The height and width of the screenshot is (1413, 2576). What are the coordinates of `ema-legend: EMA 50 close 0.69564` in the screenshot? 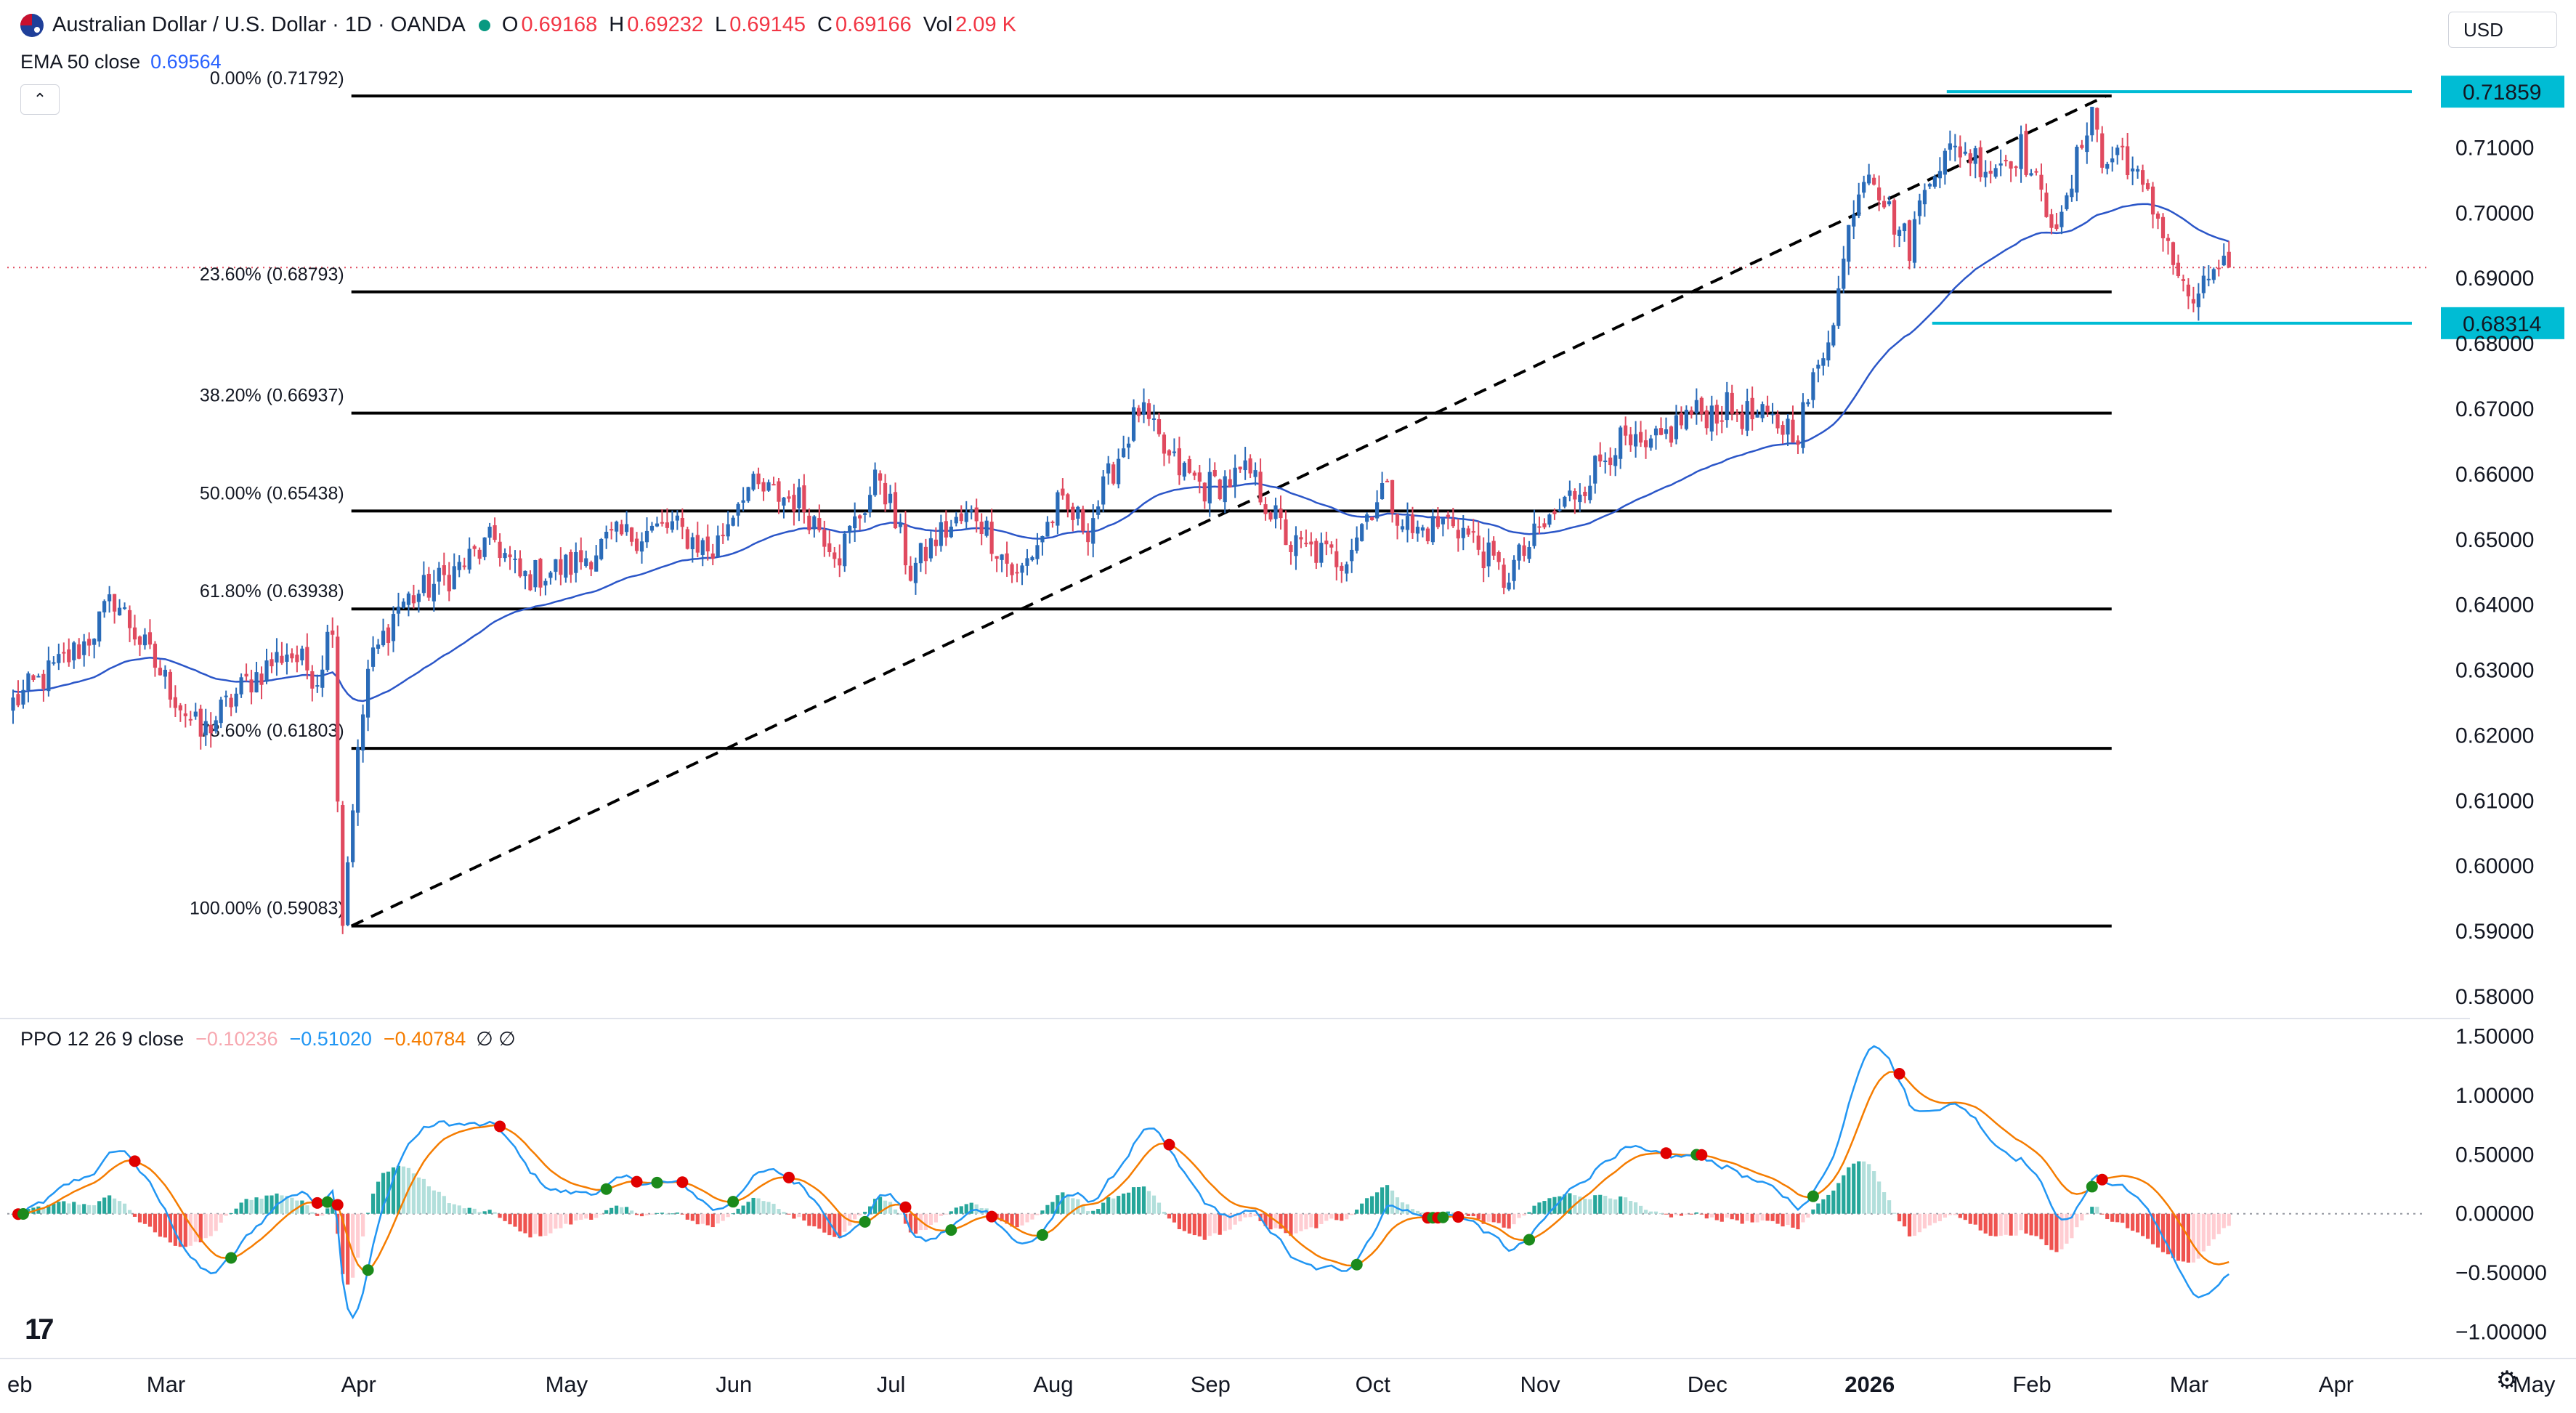 It's located at (121, 62).